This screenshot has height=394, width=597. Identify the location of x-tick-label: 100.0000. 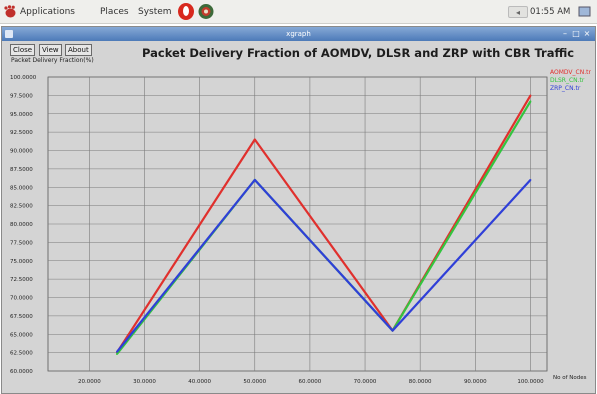
(530, 382).